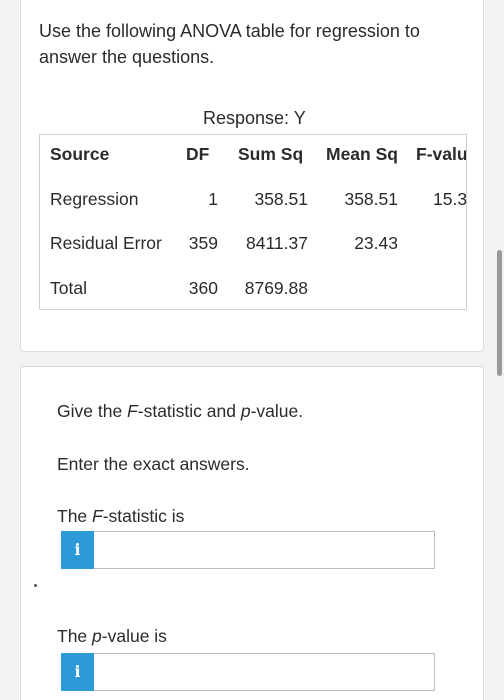 The image size is (504, 700). I want to click on row-residual-mean-sq: 23.43, so click(376, 243).